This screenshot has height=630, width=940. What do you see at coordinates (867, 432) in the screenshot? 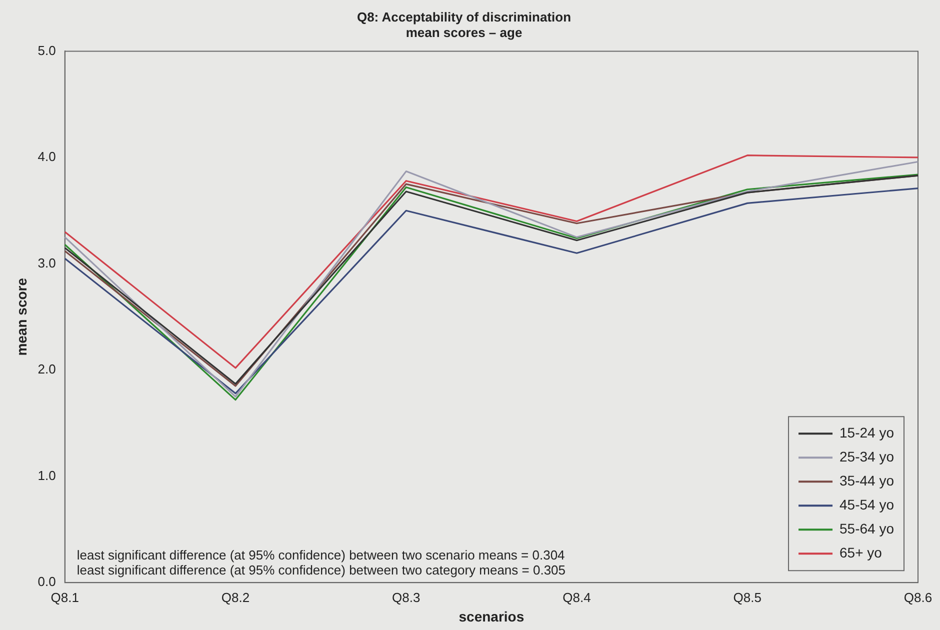
I see `legend-label: 15-24 yo` at bounding box center [867, 432].